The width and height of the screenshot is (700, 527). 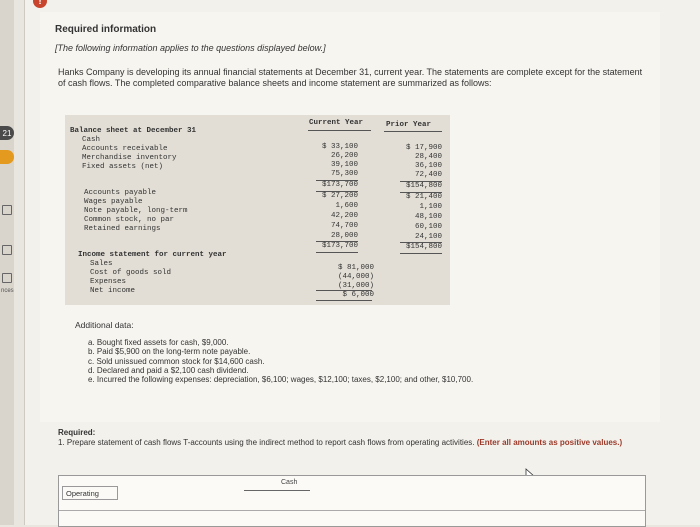 I want to click on flag-icon, so click(x=7, y=250).